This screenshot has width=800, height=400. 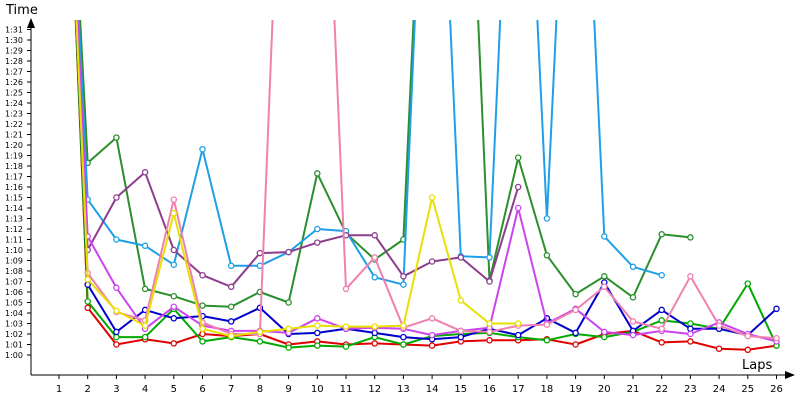 I want to click on y-tick-label: 1:20, so click(x=14, y=145).